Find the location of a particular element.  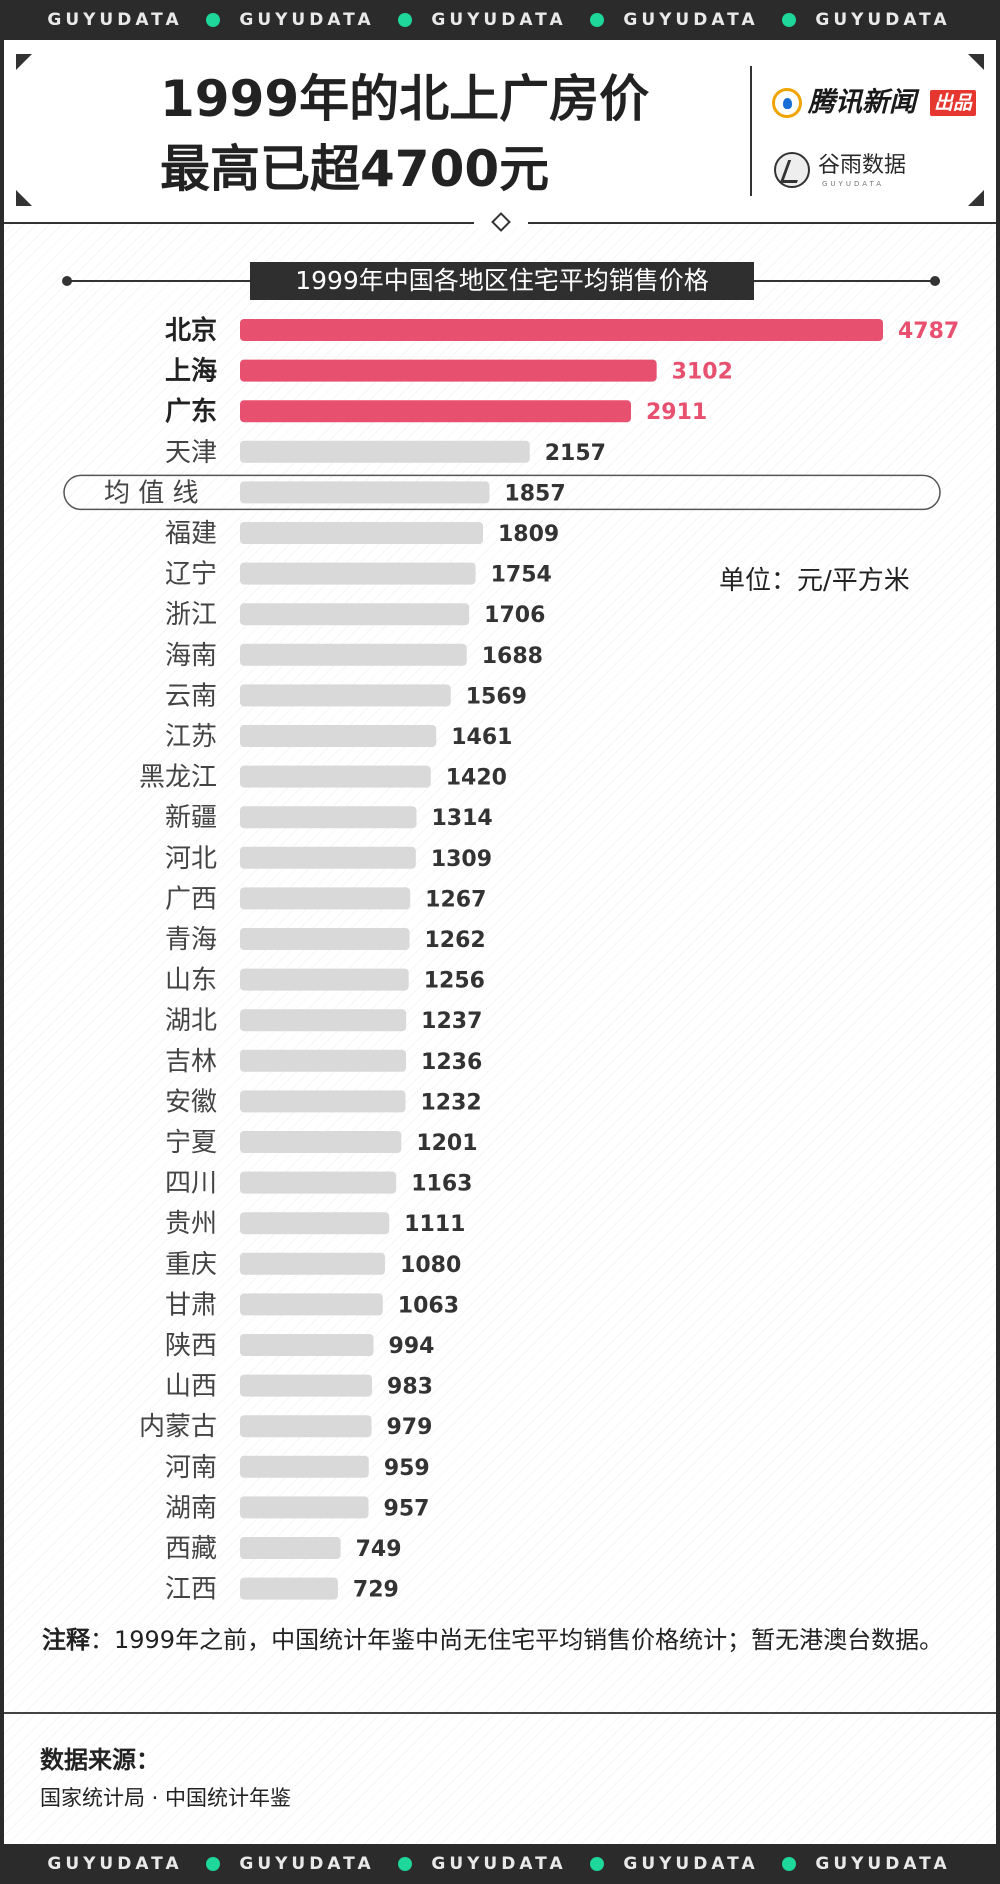

value-label: 983 is located at coordinates (410, 1387).